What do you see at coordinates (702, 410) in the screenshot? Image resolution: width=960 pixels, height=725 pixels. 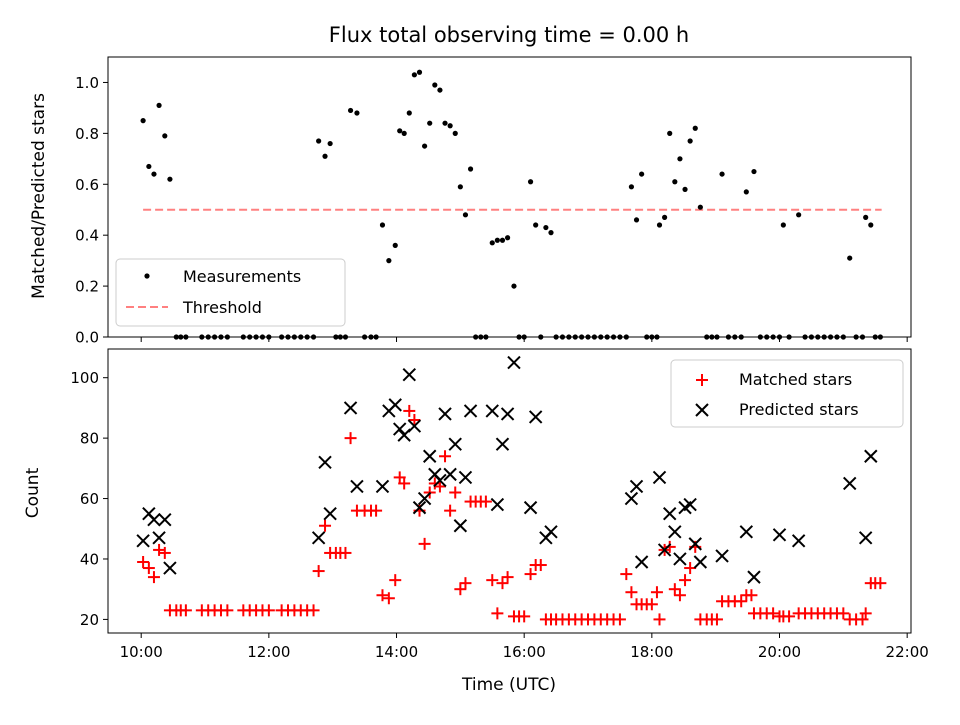 I see `predicted-stars-legend-marker` at bounding box center [702, 410].